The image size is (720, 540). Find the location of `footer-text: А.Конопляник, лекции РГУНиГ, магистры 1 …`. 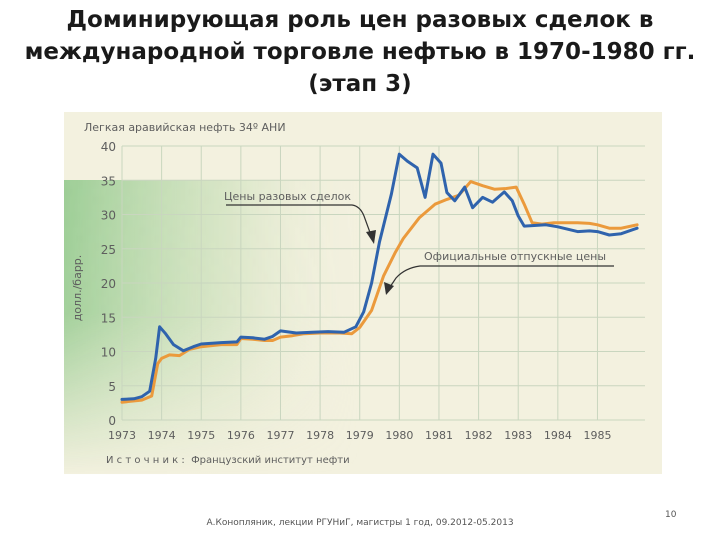

footer-text: А.Конопляник, лекции РГУНиГ, магистры 1 … is located at coordinates (360, 523).